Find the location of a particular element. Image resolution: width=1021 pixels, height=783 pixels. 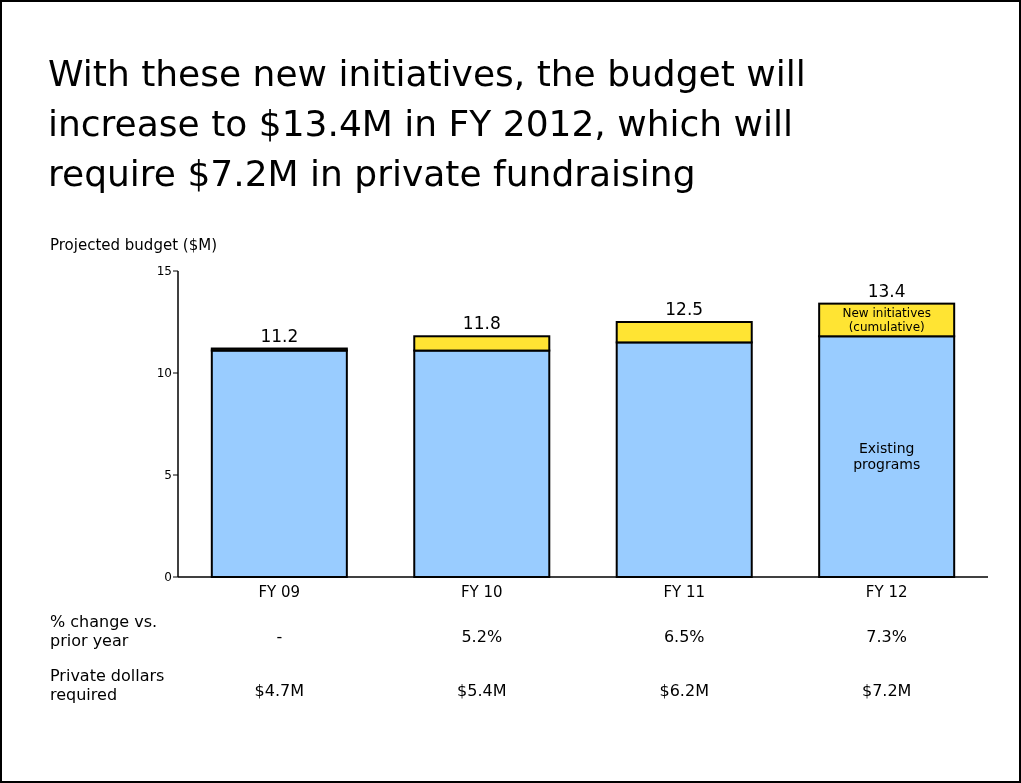

text: $4.7M is located at coordinates (279, 690).